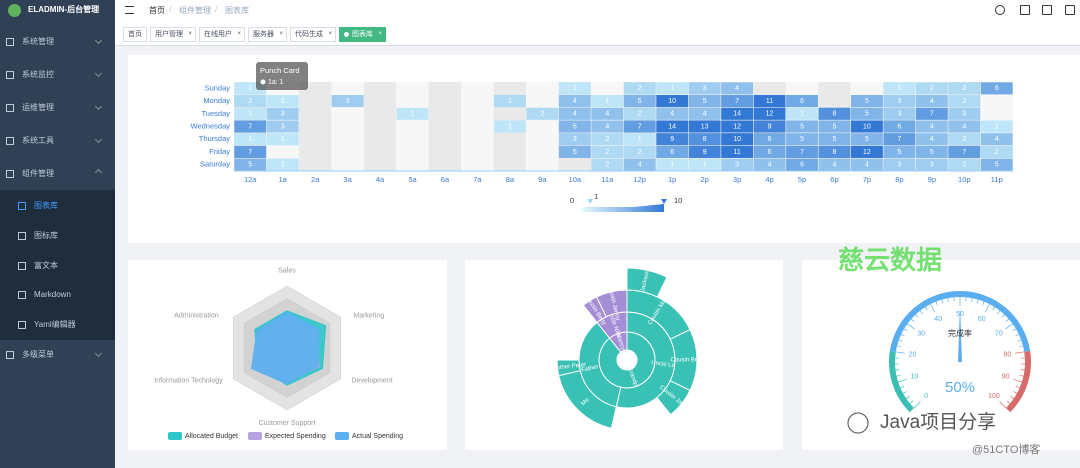 The width and height of the screenshot is (1080, 468). I want to click on cell-label: 8, so click(835, 152).